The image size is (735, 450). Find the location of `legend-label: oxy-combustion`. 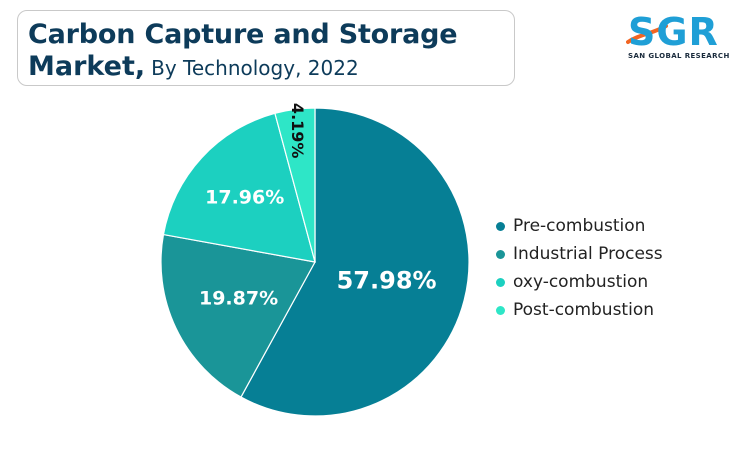

legend-label: oxy-combustion is located at coordinates (581, 282).